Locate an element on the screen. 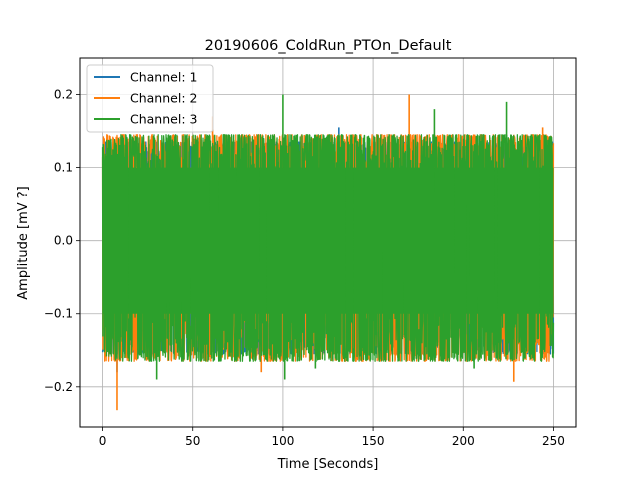 Image resolution: width=640 pixels, height=480 pixels. x-tick-label: 100 is located at coordinates (282, 441).